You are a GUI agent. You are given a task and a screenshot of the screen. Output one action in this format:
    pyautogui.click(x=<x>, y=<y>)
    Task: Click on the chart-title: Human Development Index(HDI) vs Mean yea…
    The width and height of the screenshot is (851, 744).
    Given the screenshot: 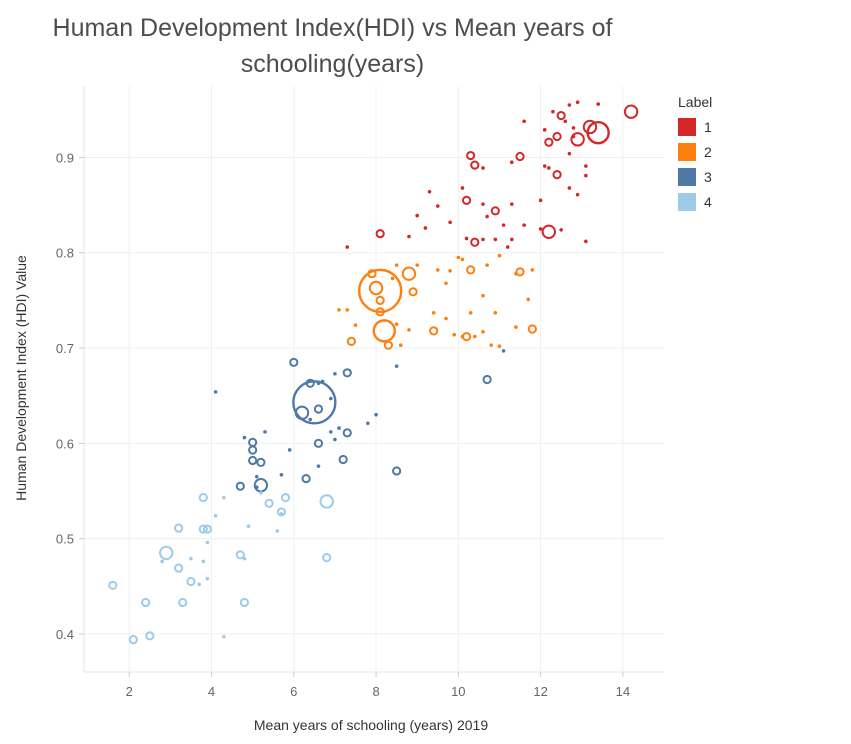 What is the action you would take?
    pyautogui.click(x=332, y=46)
    